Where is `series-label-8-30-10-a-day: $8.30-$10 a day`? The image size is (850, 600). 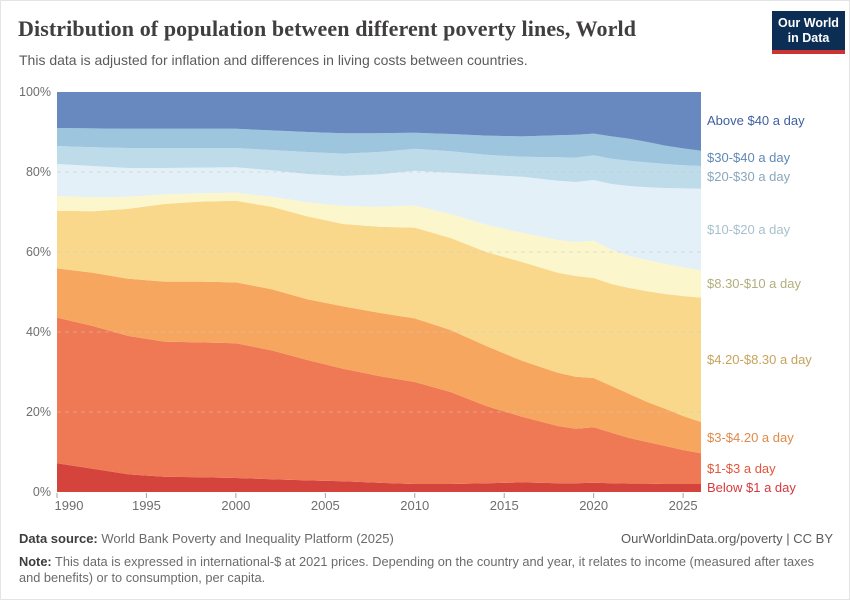
series-label-8-30-10-a-day: $8.30-$10 a day is located at coordinates (754, 283).